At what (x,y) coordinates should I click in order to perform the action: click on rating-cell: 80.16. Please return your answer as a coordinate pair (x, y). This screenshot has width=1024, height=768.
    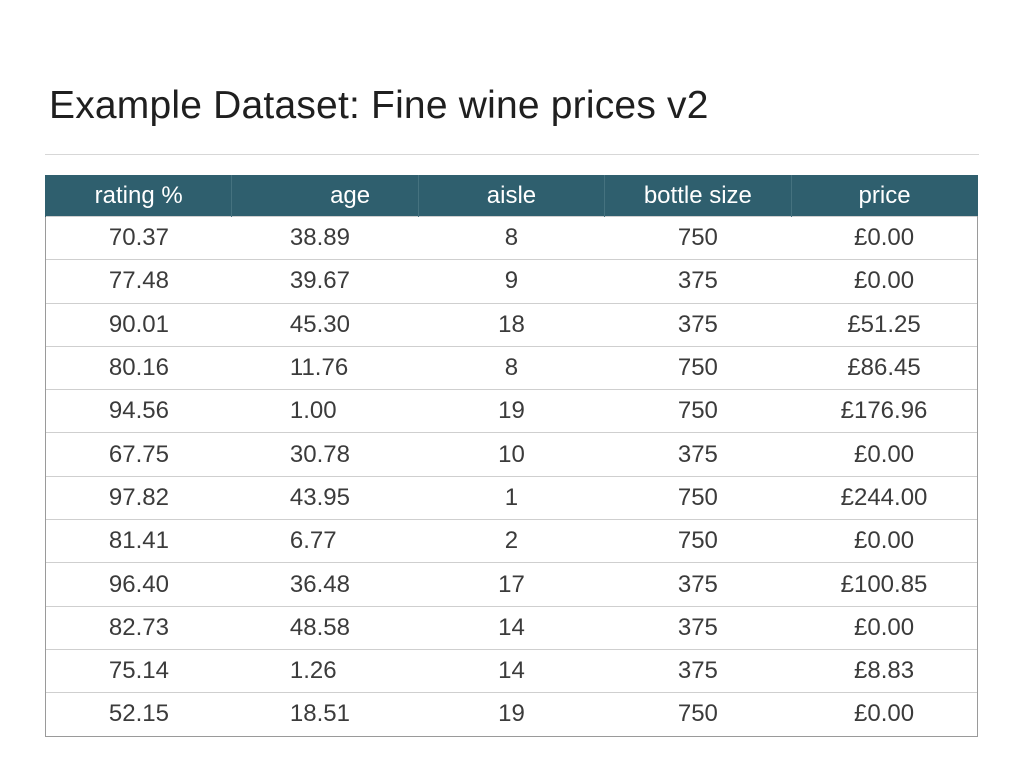
    Looking at the image, I should click on (138, 367).